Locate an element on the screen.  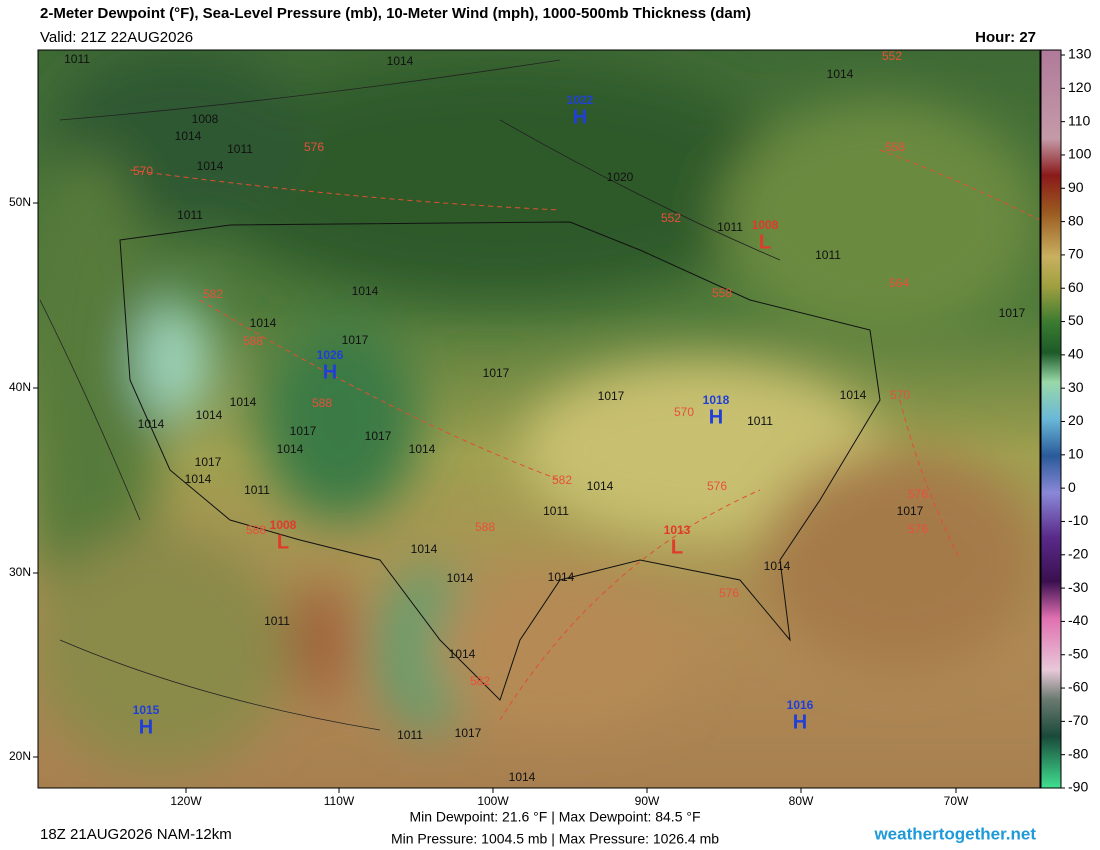
center-value: 1018 is located at coordinates (716, 400).